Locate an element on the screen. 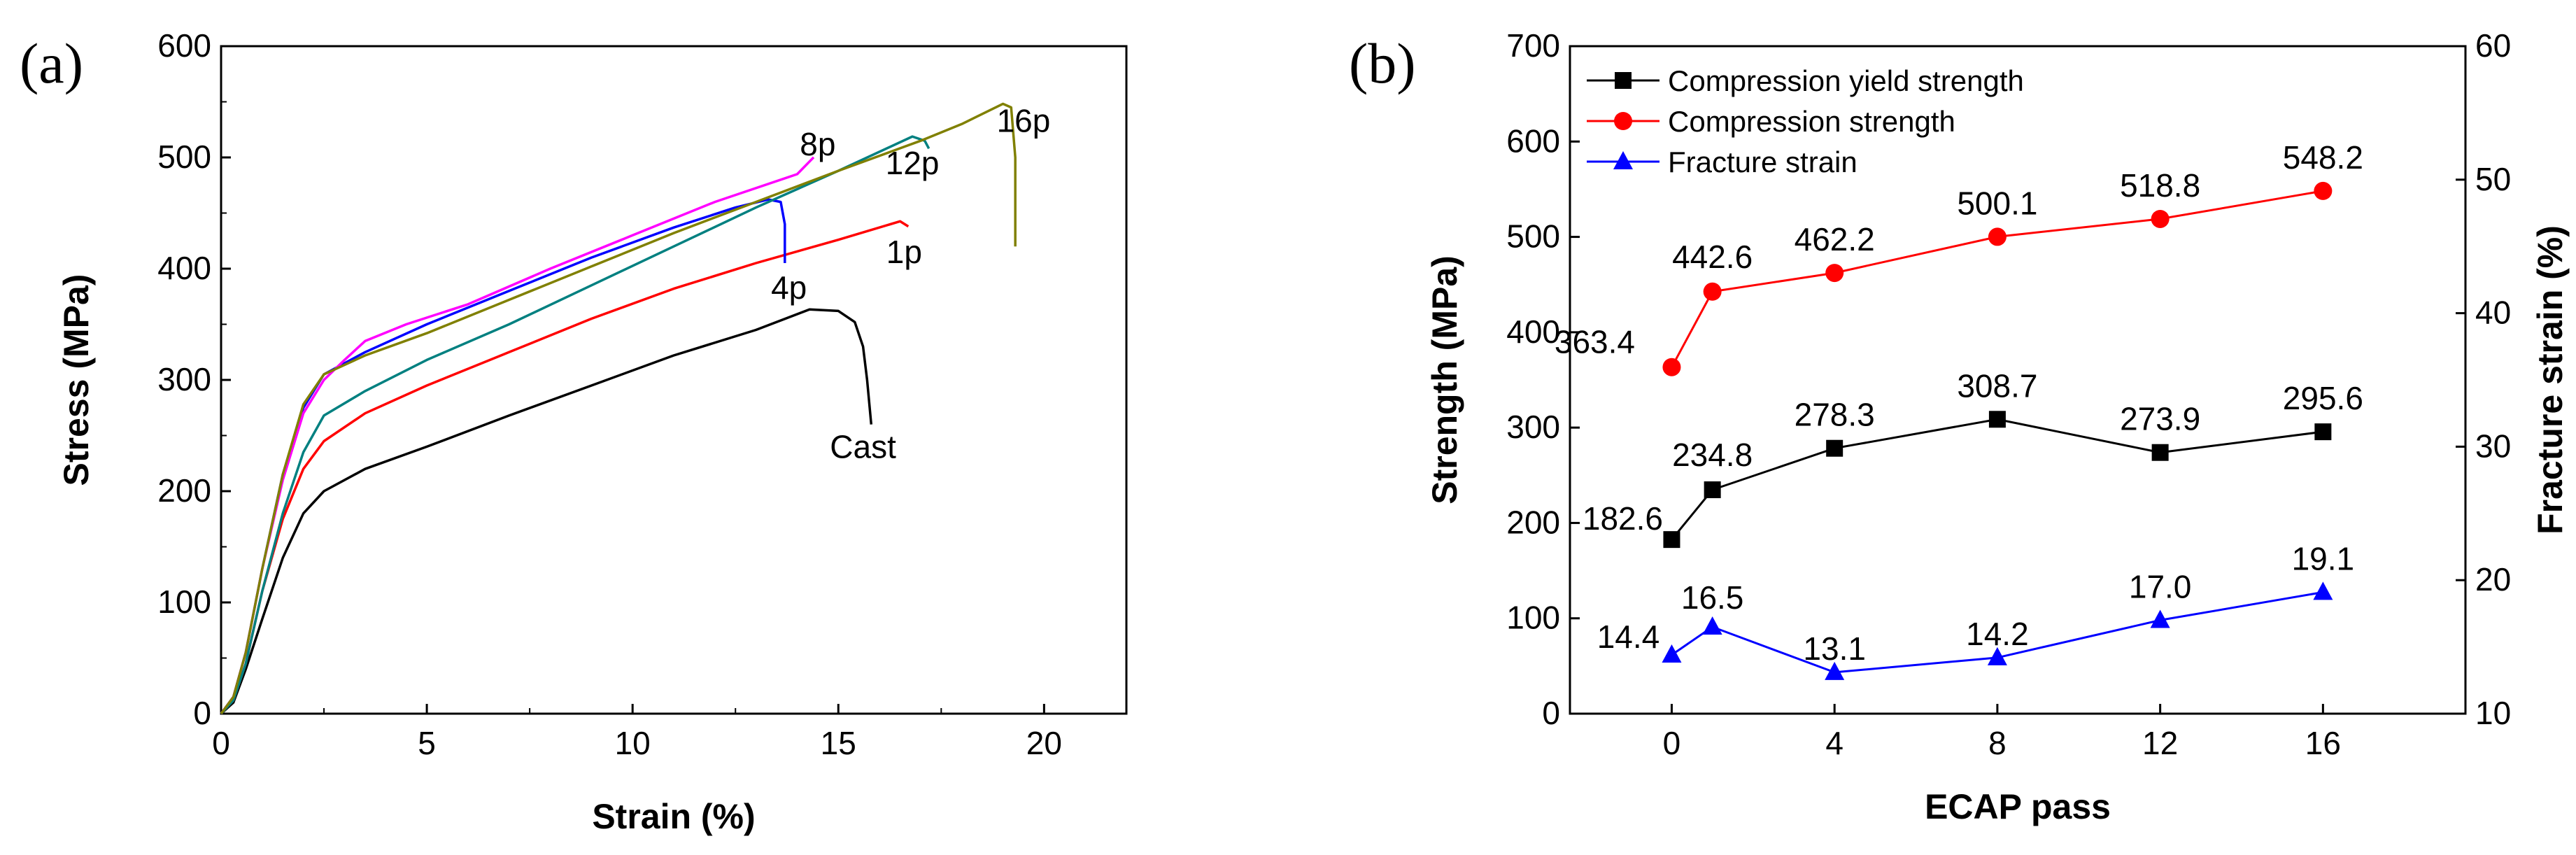  data-label: 500.1 is located at coordinates (1997, 203).